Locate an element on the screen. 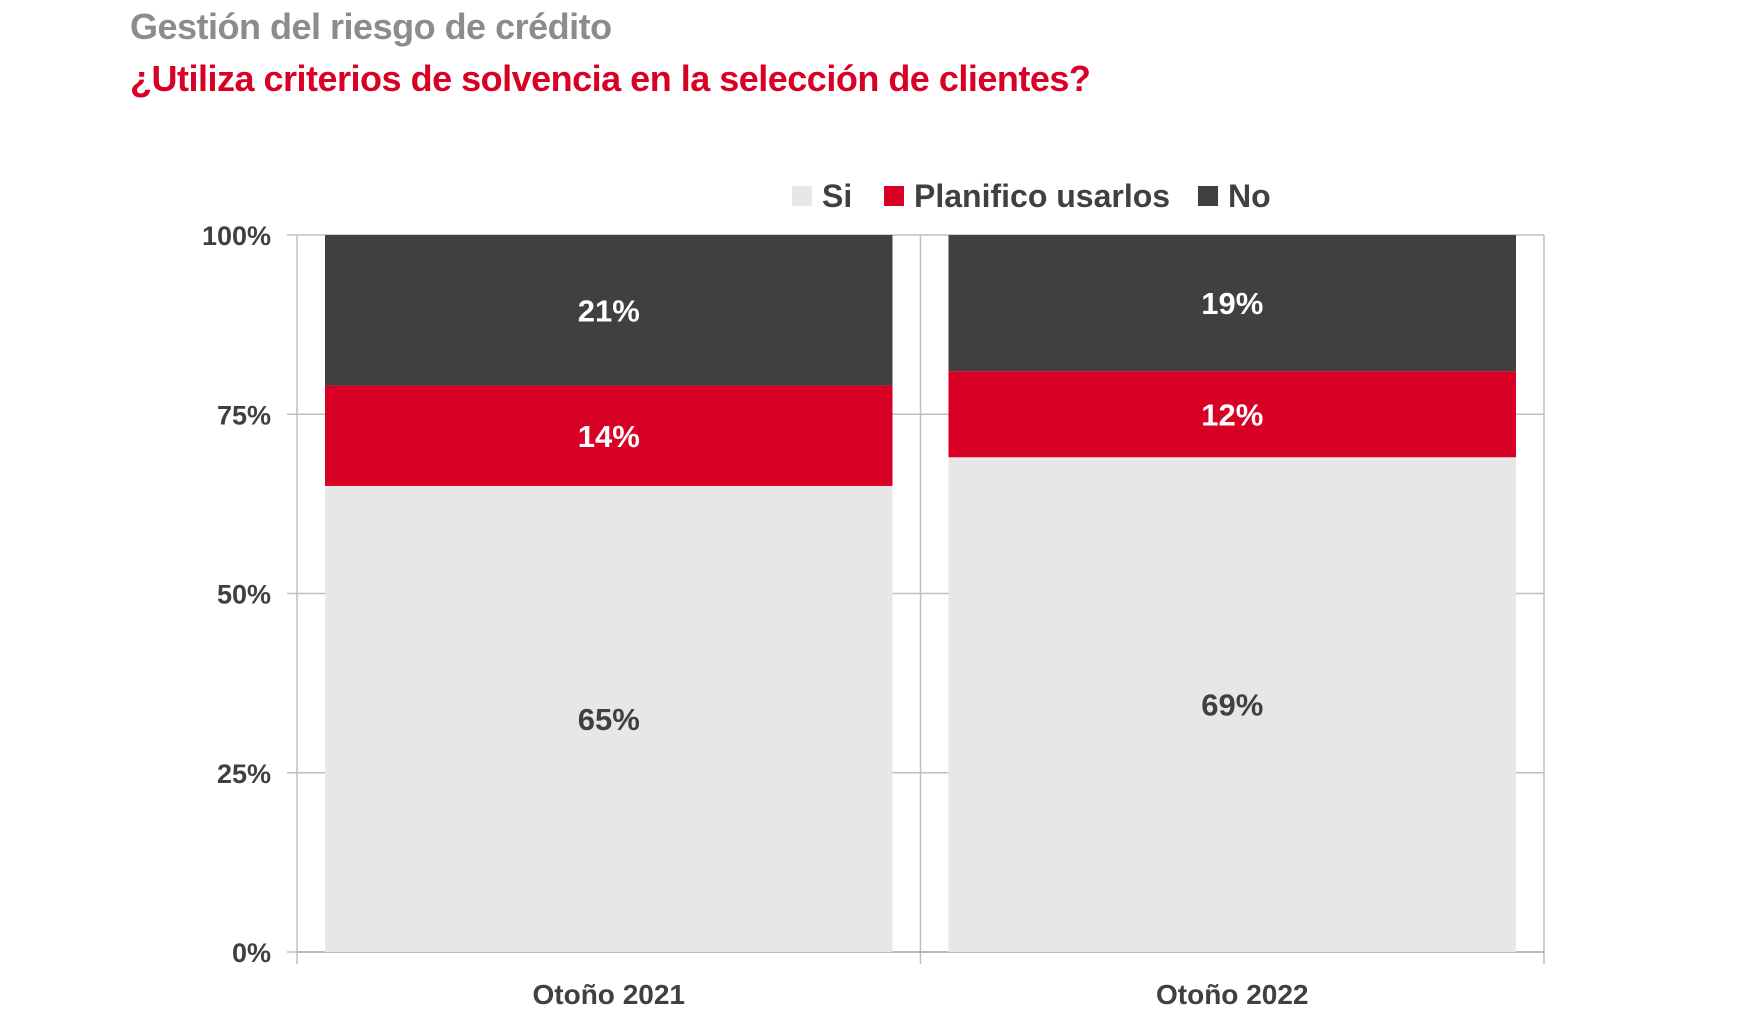  data-label: 14% is located at coordinates (609, 436).